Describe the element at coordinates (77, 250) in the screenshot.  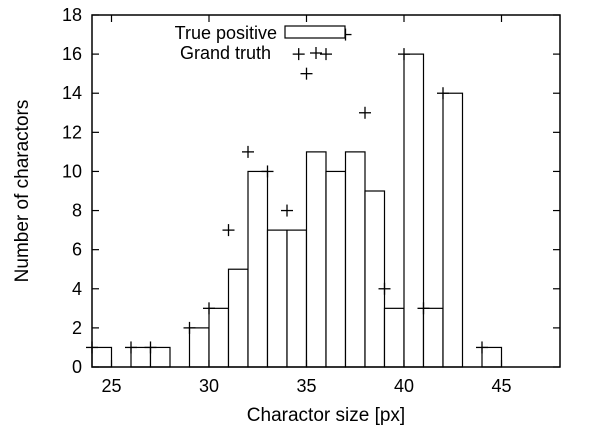
I see `y-tick-label-6: 6` at that location.